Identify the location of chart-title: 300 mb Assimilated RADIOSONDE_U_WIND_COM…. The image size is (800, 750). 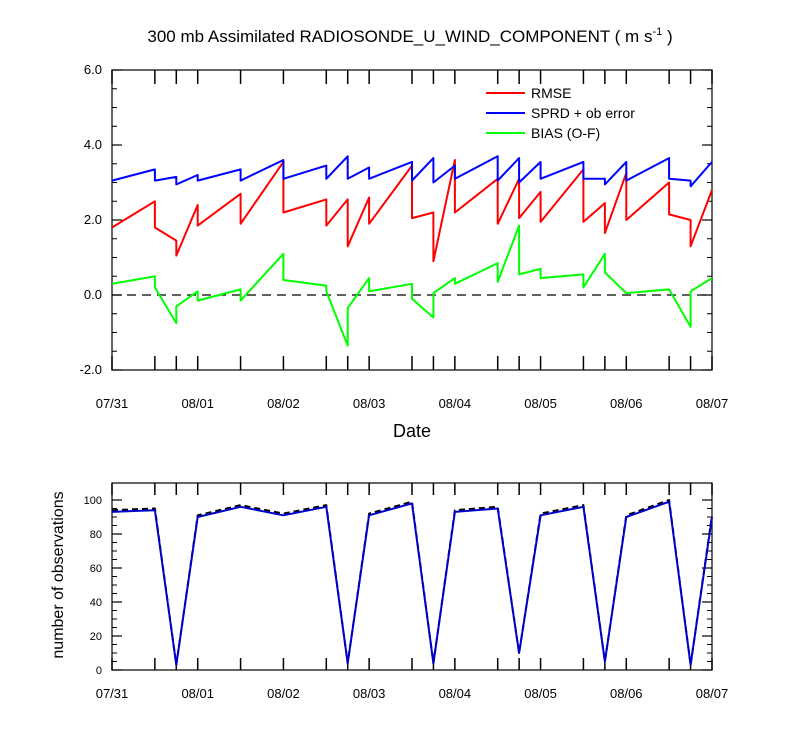
(409, 36).